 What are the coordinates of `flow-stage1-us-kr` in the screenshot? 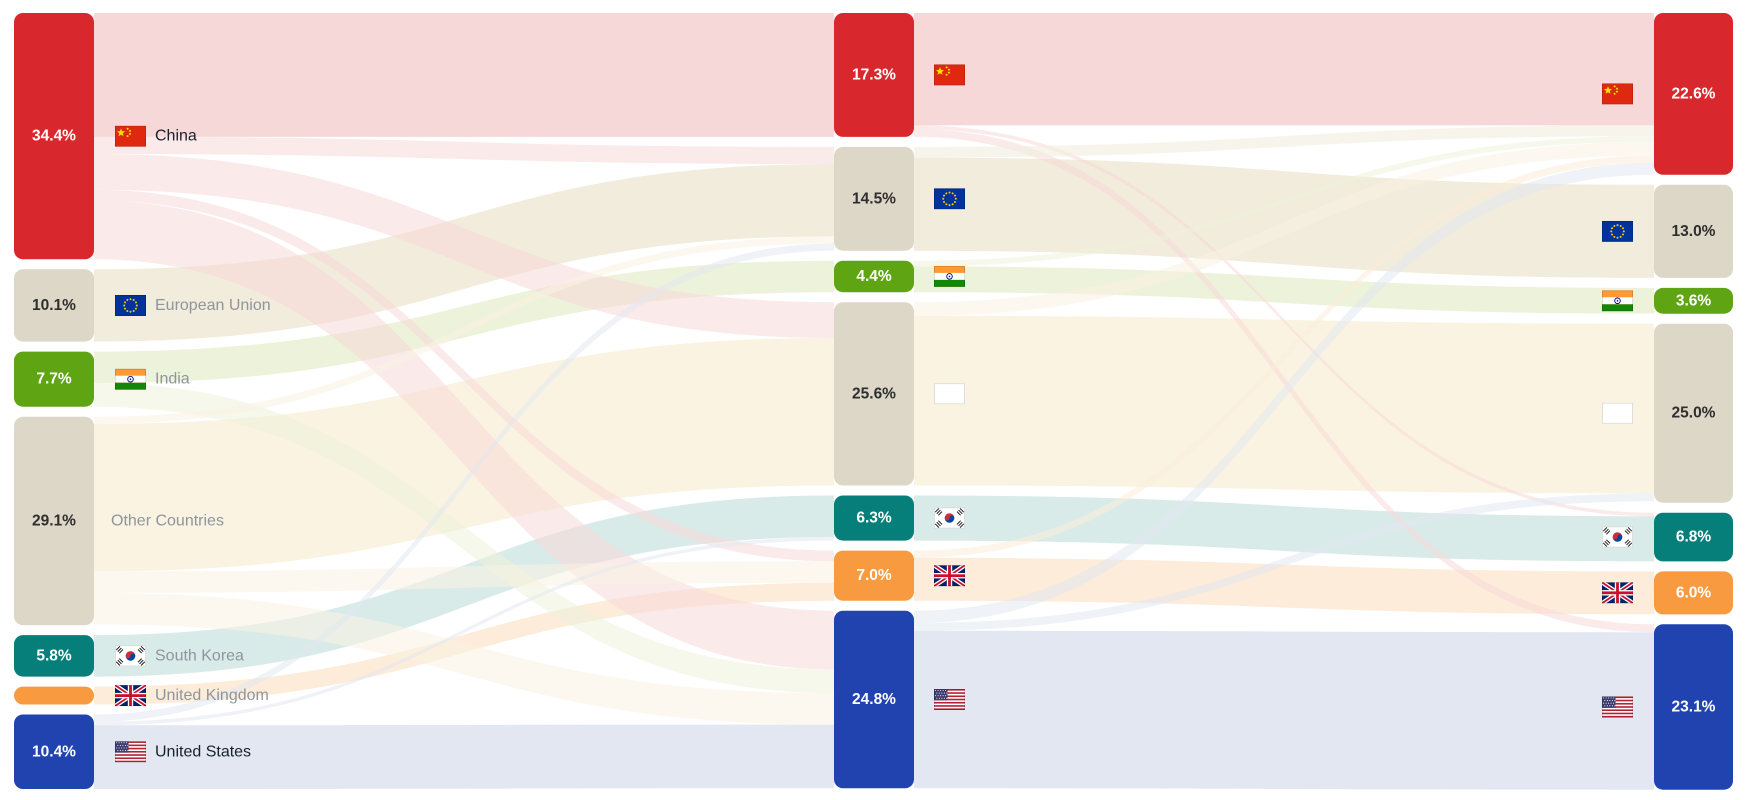 It's located at (464, 631).